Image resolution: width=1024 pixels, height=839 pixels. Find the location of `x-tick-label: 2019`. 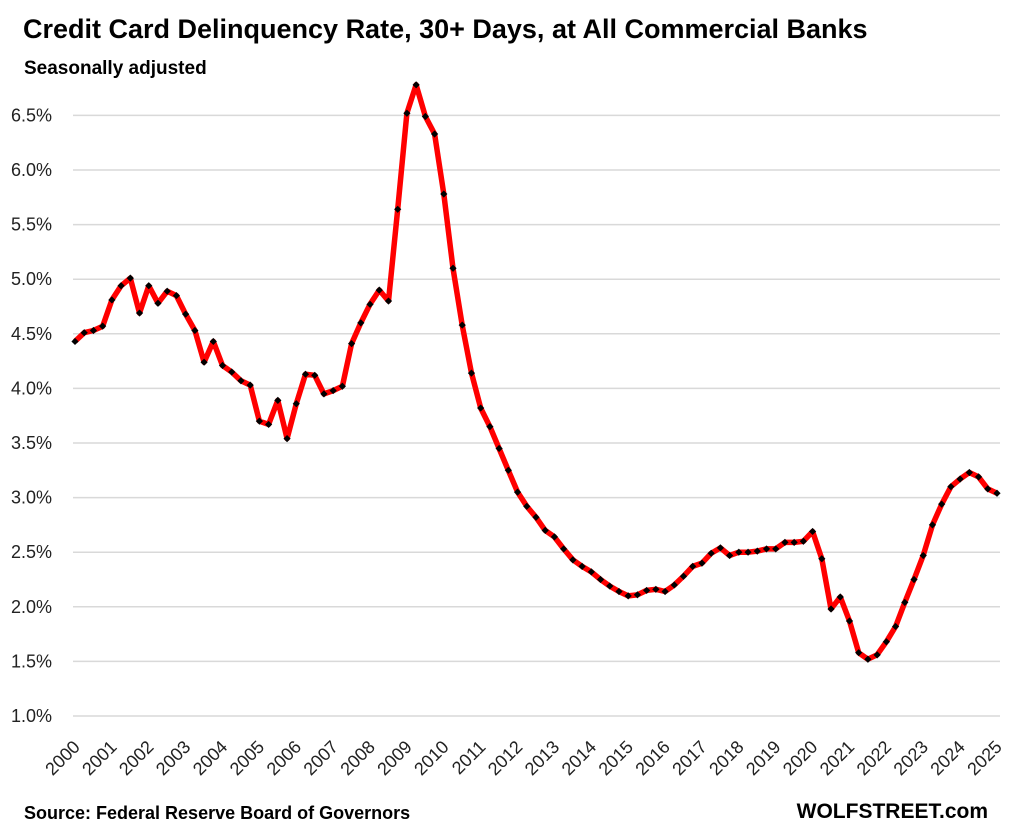

x-tick-label: 2019 is located at coordinates (763, 758).